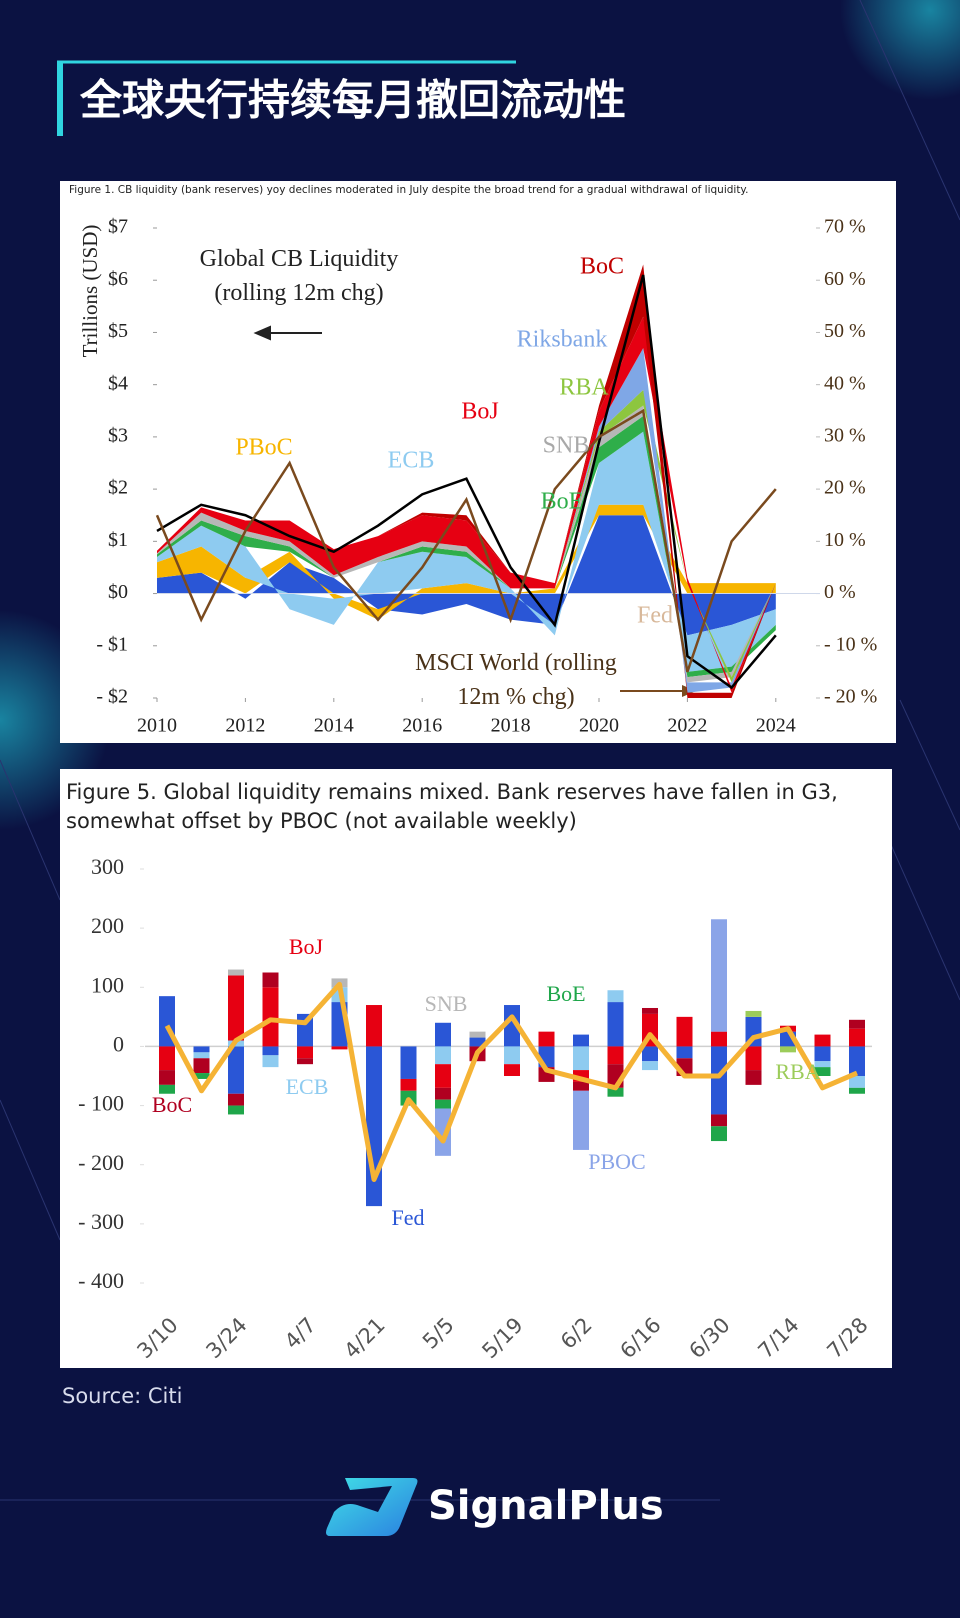  I want to click on line, so click(511, 1081).